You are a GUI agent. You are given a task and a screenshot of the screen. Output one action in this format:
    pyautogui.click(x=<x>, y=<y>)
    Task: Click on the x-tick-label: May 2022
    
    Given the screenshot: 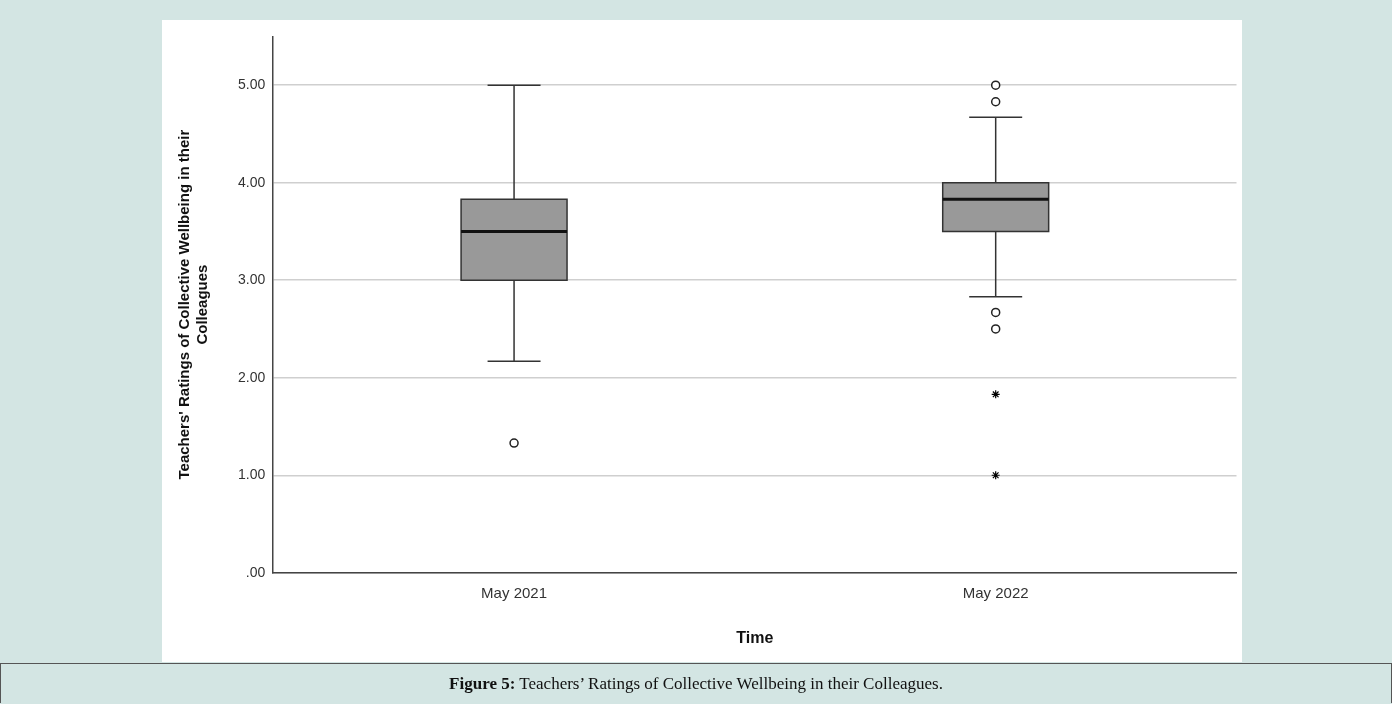 What is the action you would take?
    pyautogui.click(x=995, y=592)
    